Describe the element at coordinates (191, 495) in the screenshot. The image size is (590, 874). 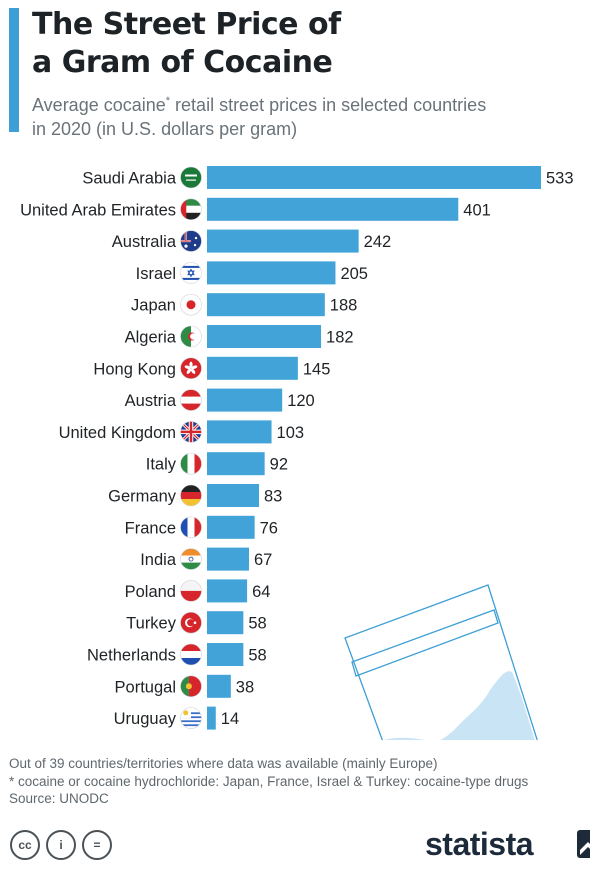
I see `germany-flag-icon` at that location.